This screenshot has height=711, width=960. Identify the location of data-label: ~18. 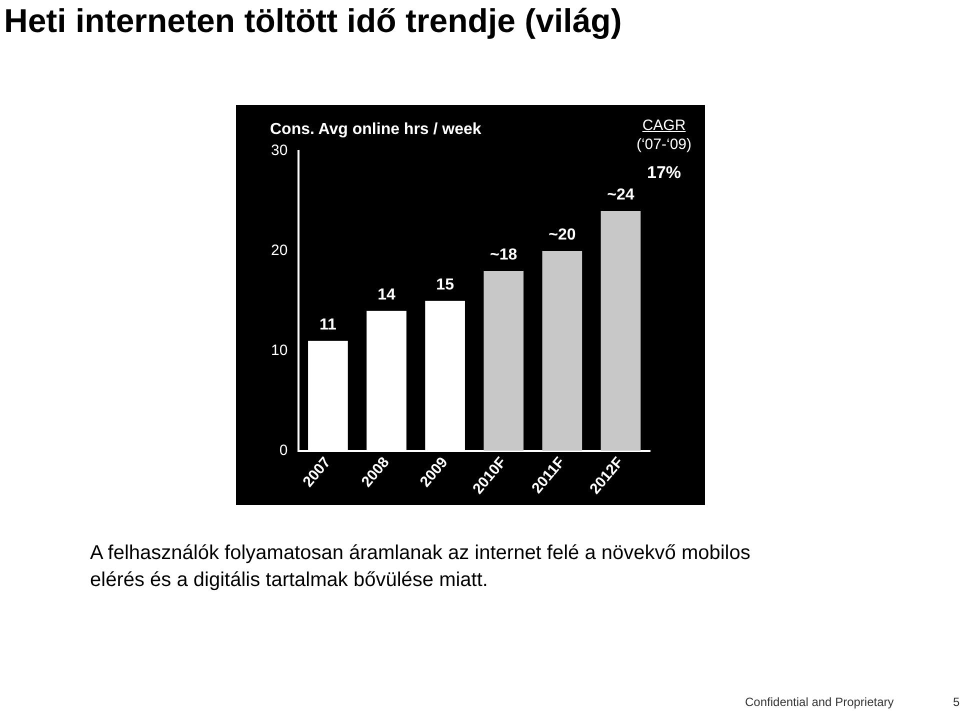
(504, 255).